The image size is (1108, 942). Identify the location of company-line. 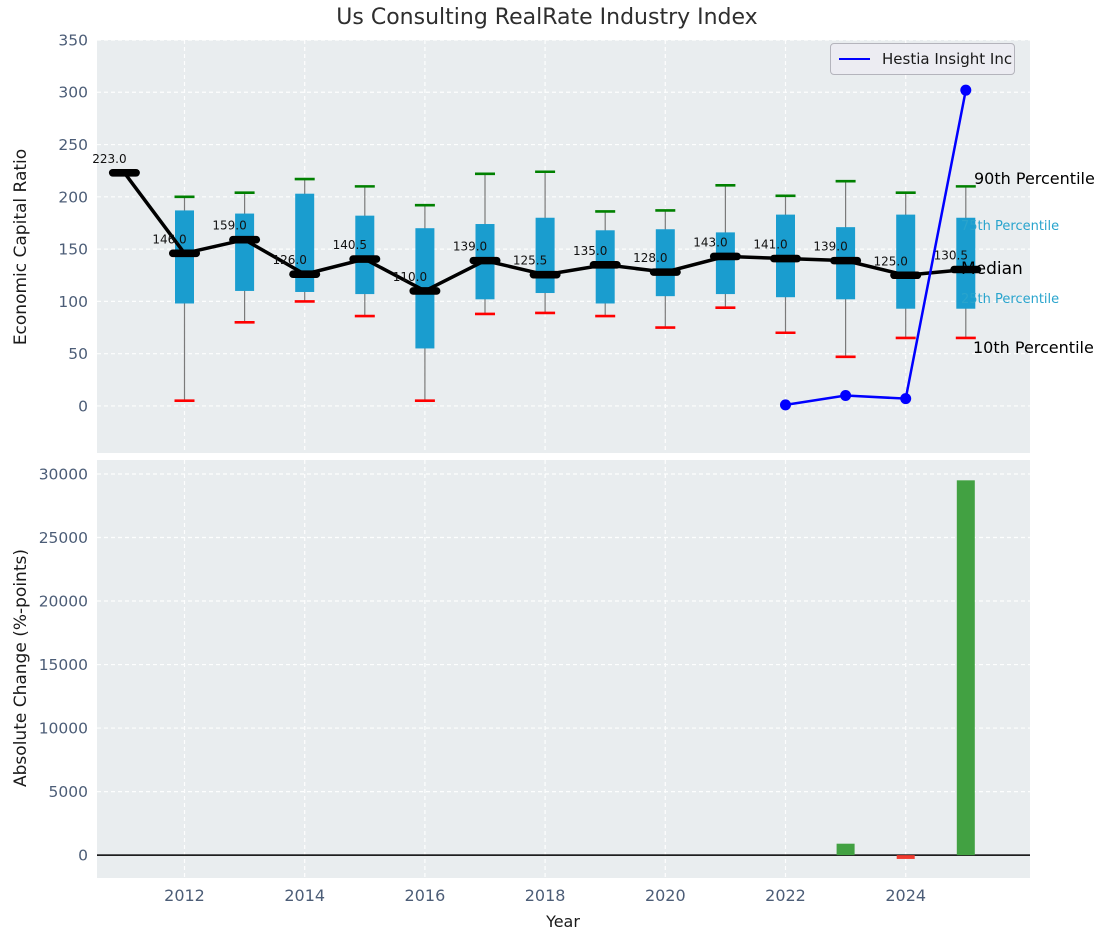
(876, 248).